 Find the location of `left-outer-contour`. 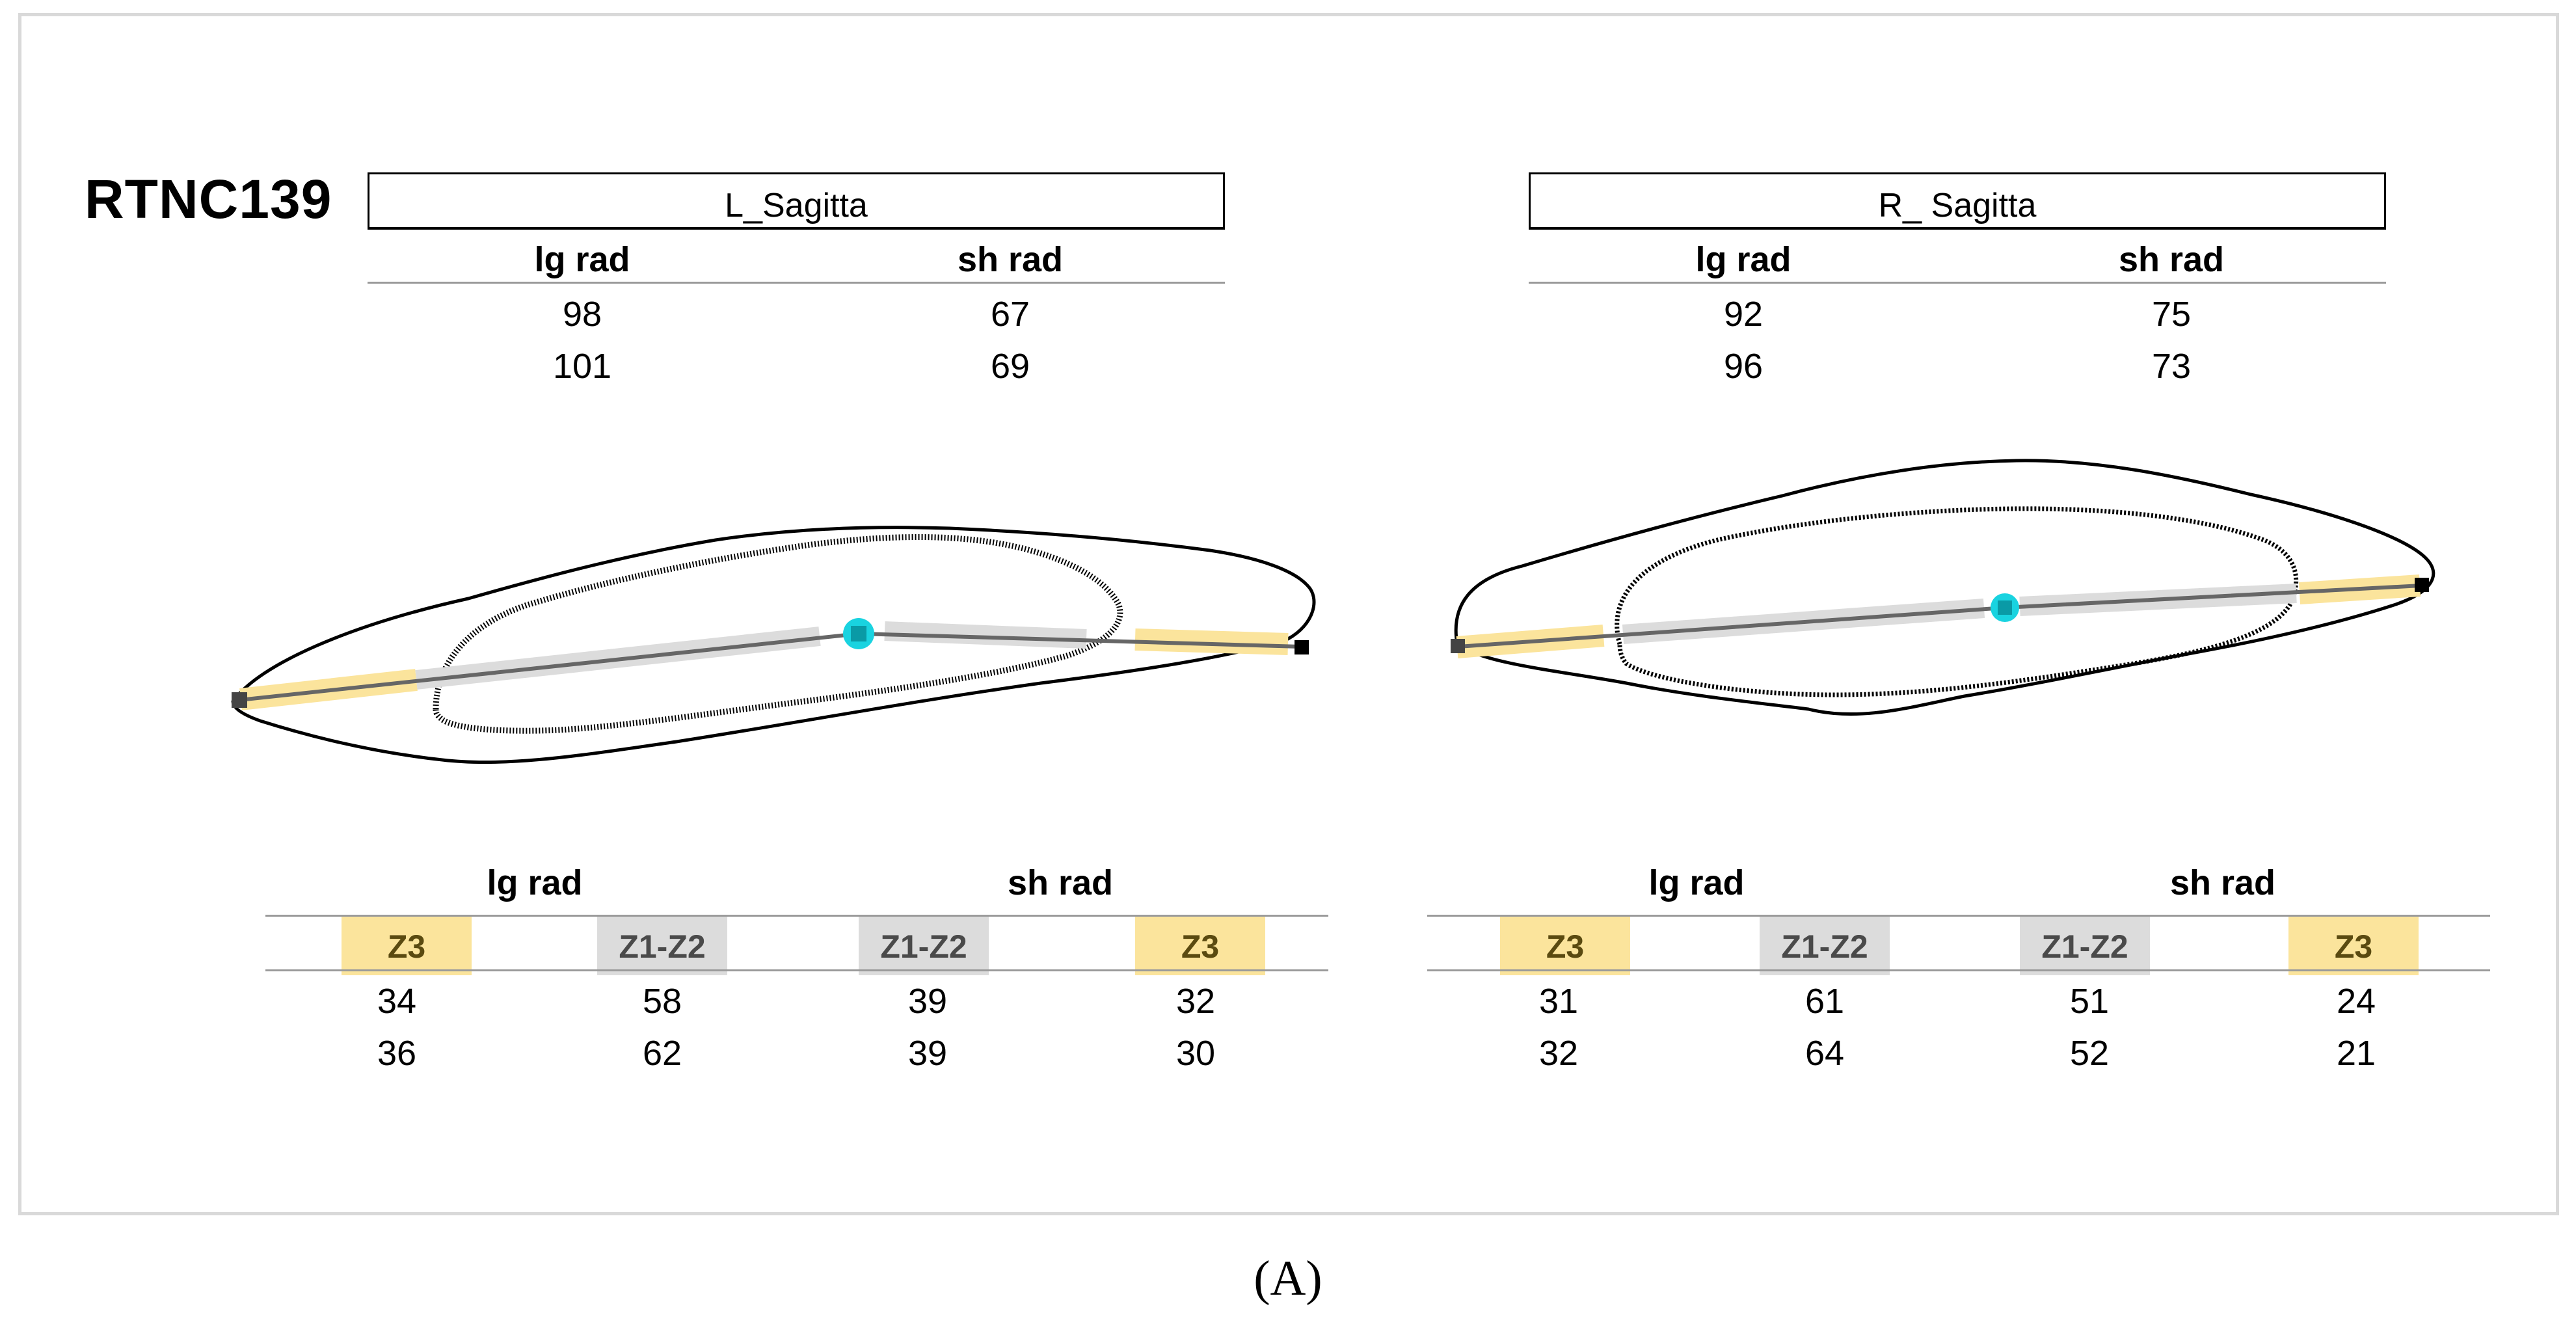

left-outer-contour is located at coordinates (773, 645).